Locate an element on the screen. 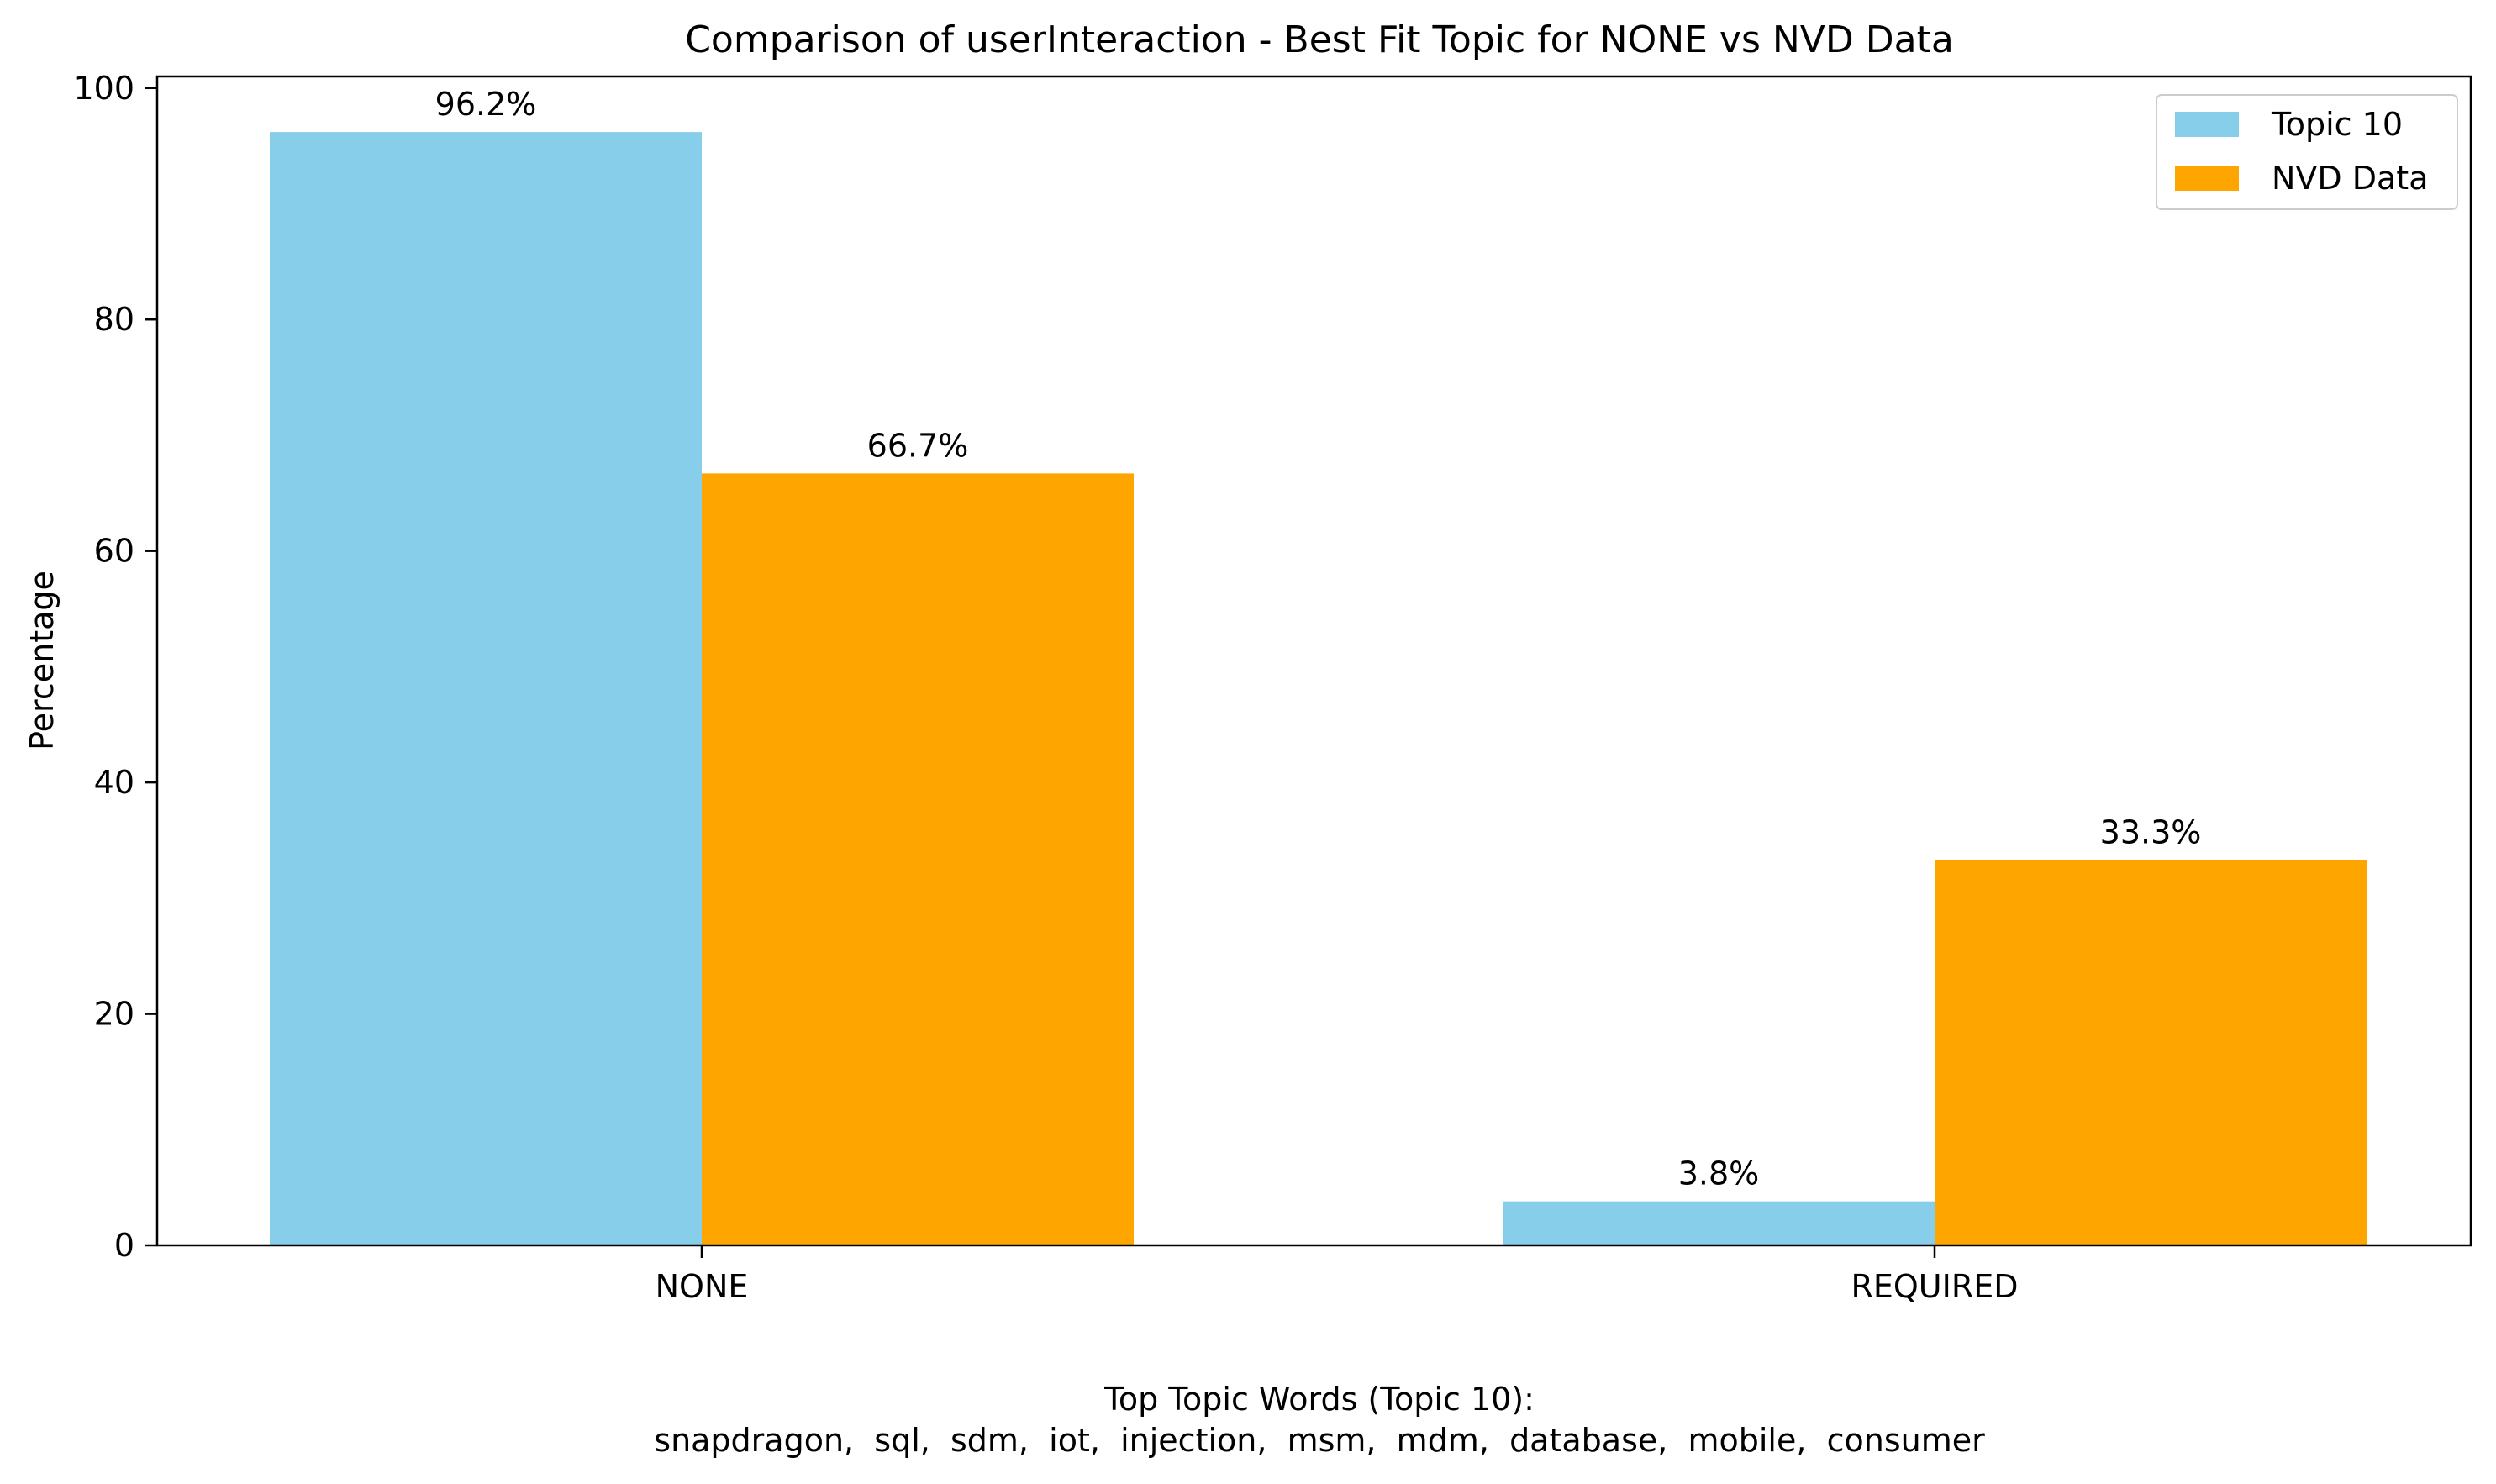 The height and width of the screenshot is (1484, 2496). y-tick-label: 80 is located at coordinates (114, 320).